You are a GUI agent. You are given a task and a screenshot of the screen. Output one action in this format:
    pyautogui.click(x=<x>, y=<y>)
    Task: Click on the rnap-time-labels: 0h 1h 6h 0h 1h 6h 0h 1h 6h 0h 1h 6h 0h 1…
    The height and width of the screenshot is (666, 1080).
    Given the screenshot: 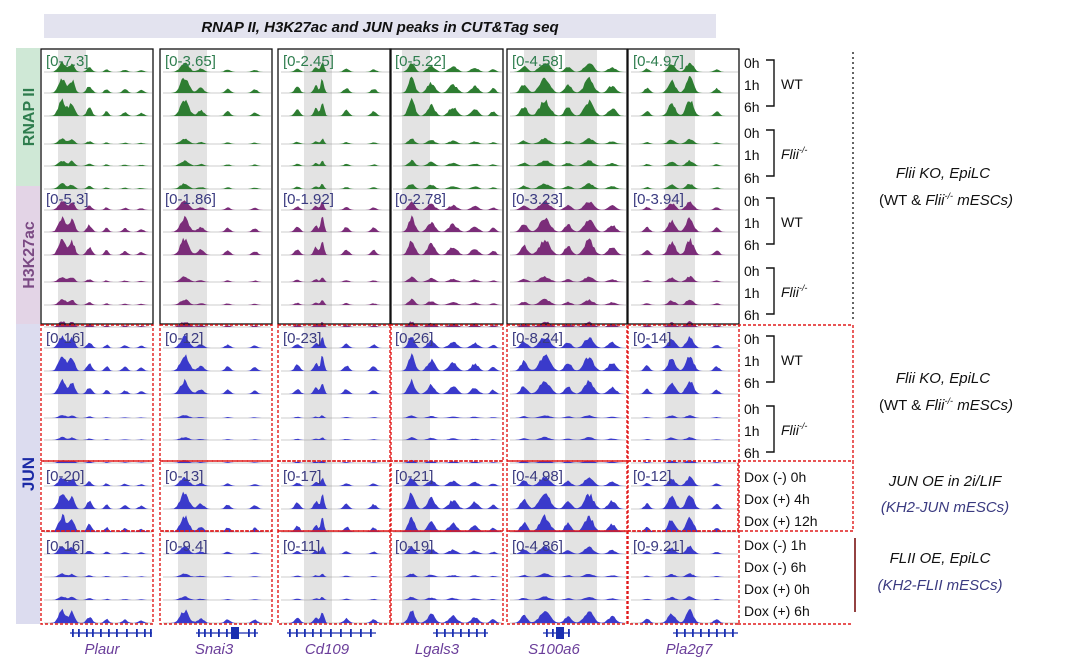 What is the action you would take?
    pyautogui.click(x=781, y=337)
    